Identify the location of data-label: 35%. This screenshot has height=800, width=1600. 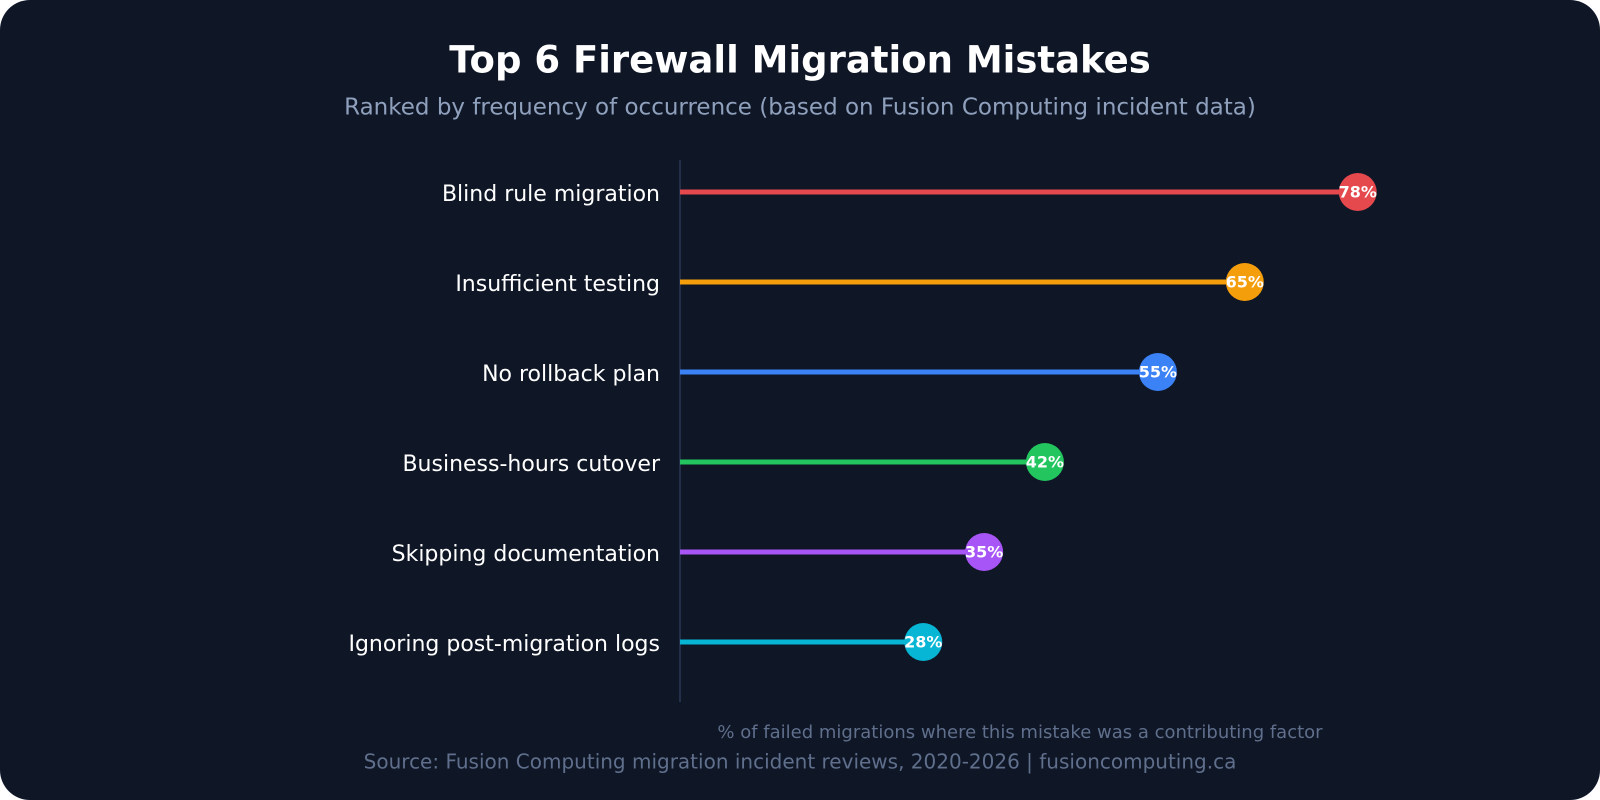
(984, 552).